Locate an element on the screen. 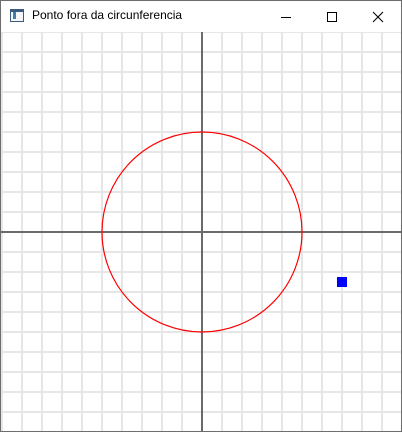 This screenshot has width=402, height=432. maximize-icon is located at coordinates (332, 16).